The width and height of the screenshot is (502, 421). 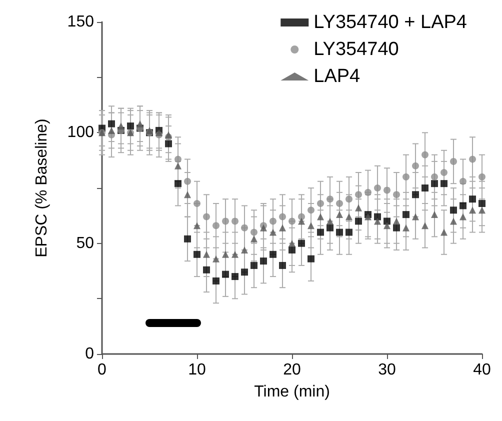 I want to click on y-tick-label: 0, so click(x=89, y=354).